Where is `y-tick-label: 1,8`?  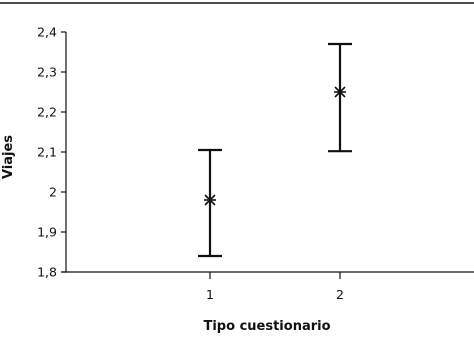 y-tick-label: 1,8 is located at coordinates (47, 272).